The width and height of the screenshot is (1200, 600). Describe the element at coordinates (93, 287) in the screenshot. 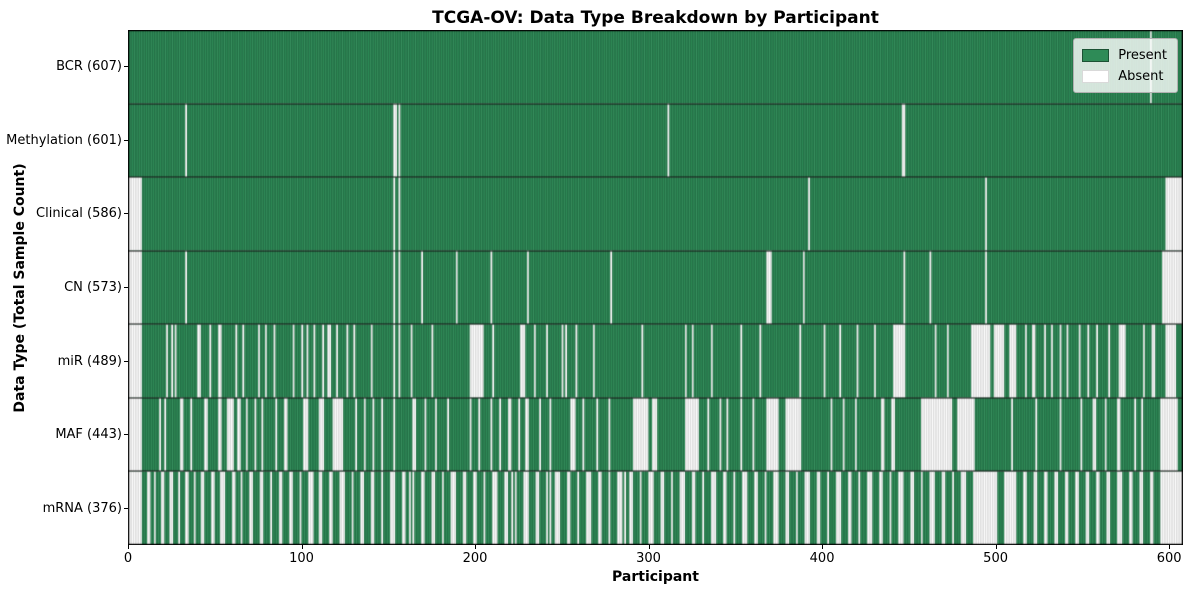

I see `y-tick-label-CN: CN (573)` at that location.